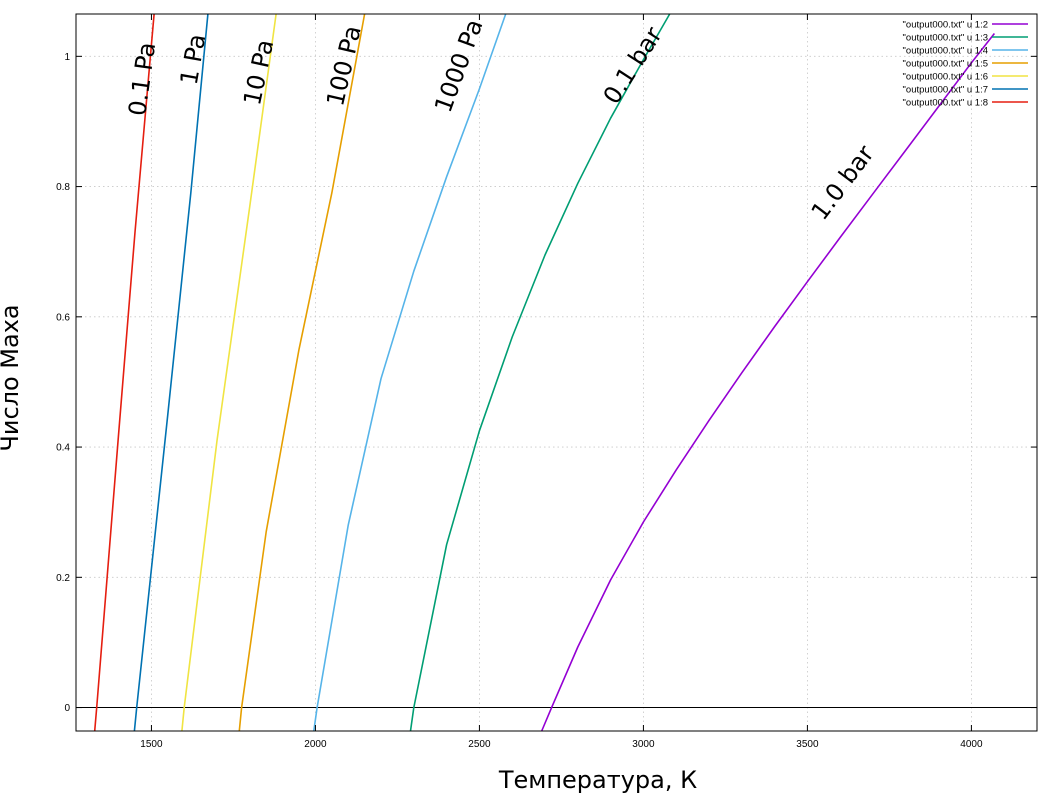 This screenshot has height=800, width=1055. I want to click on y-tick-label: 0.6, so click(63, 317).